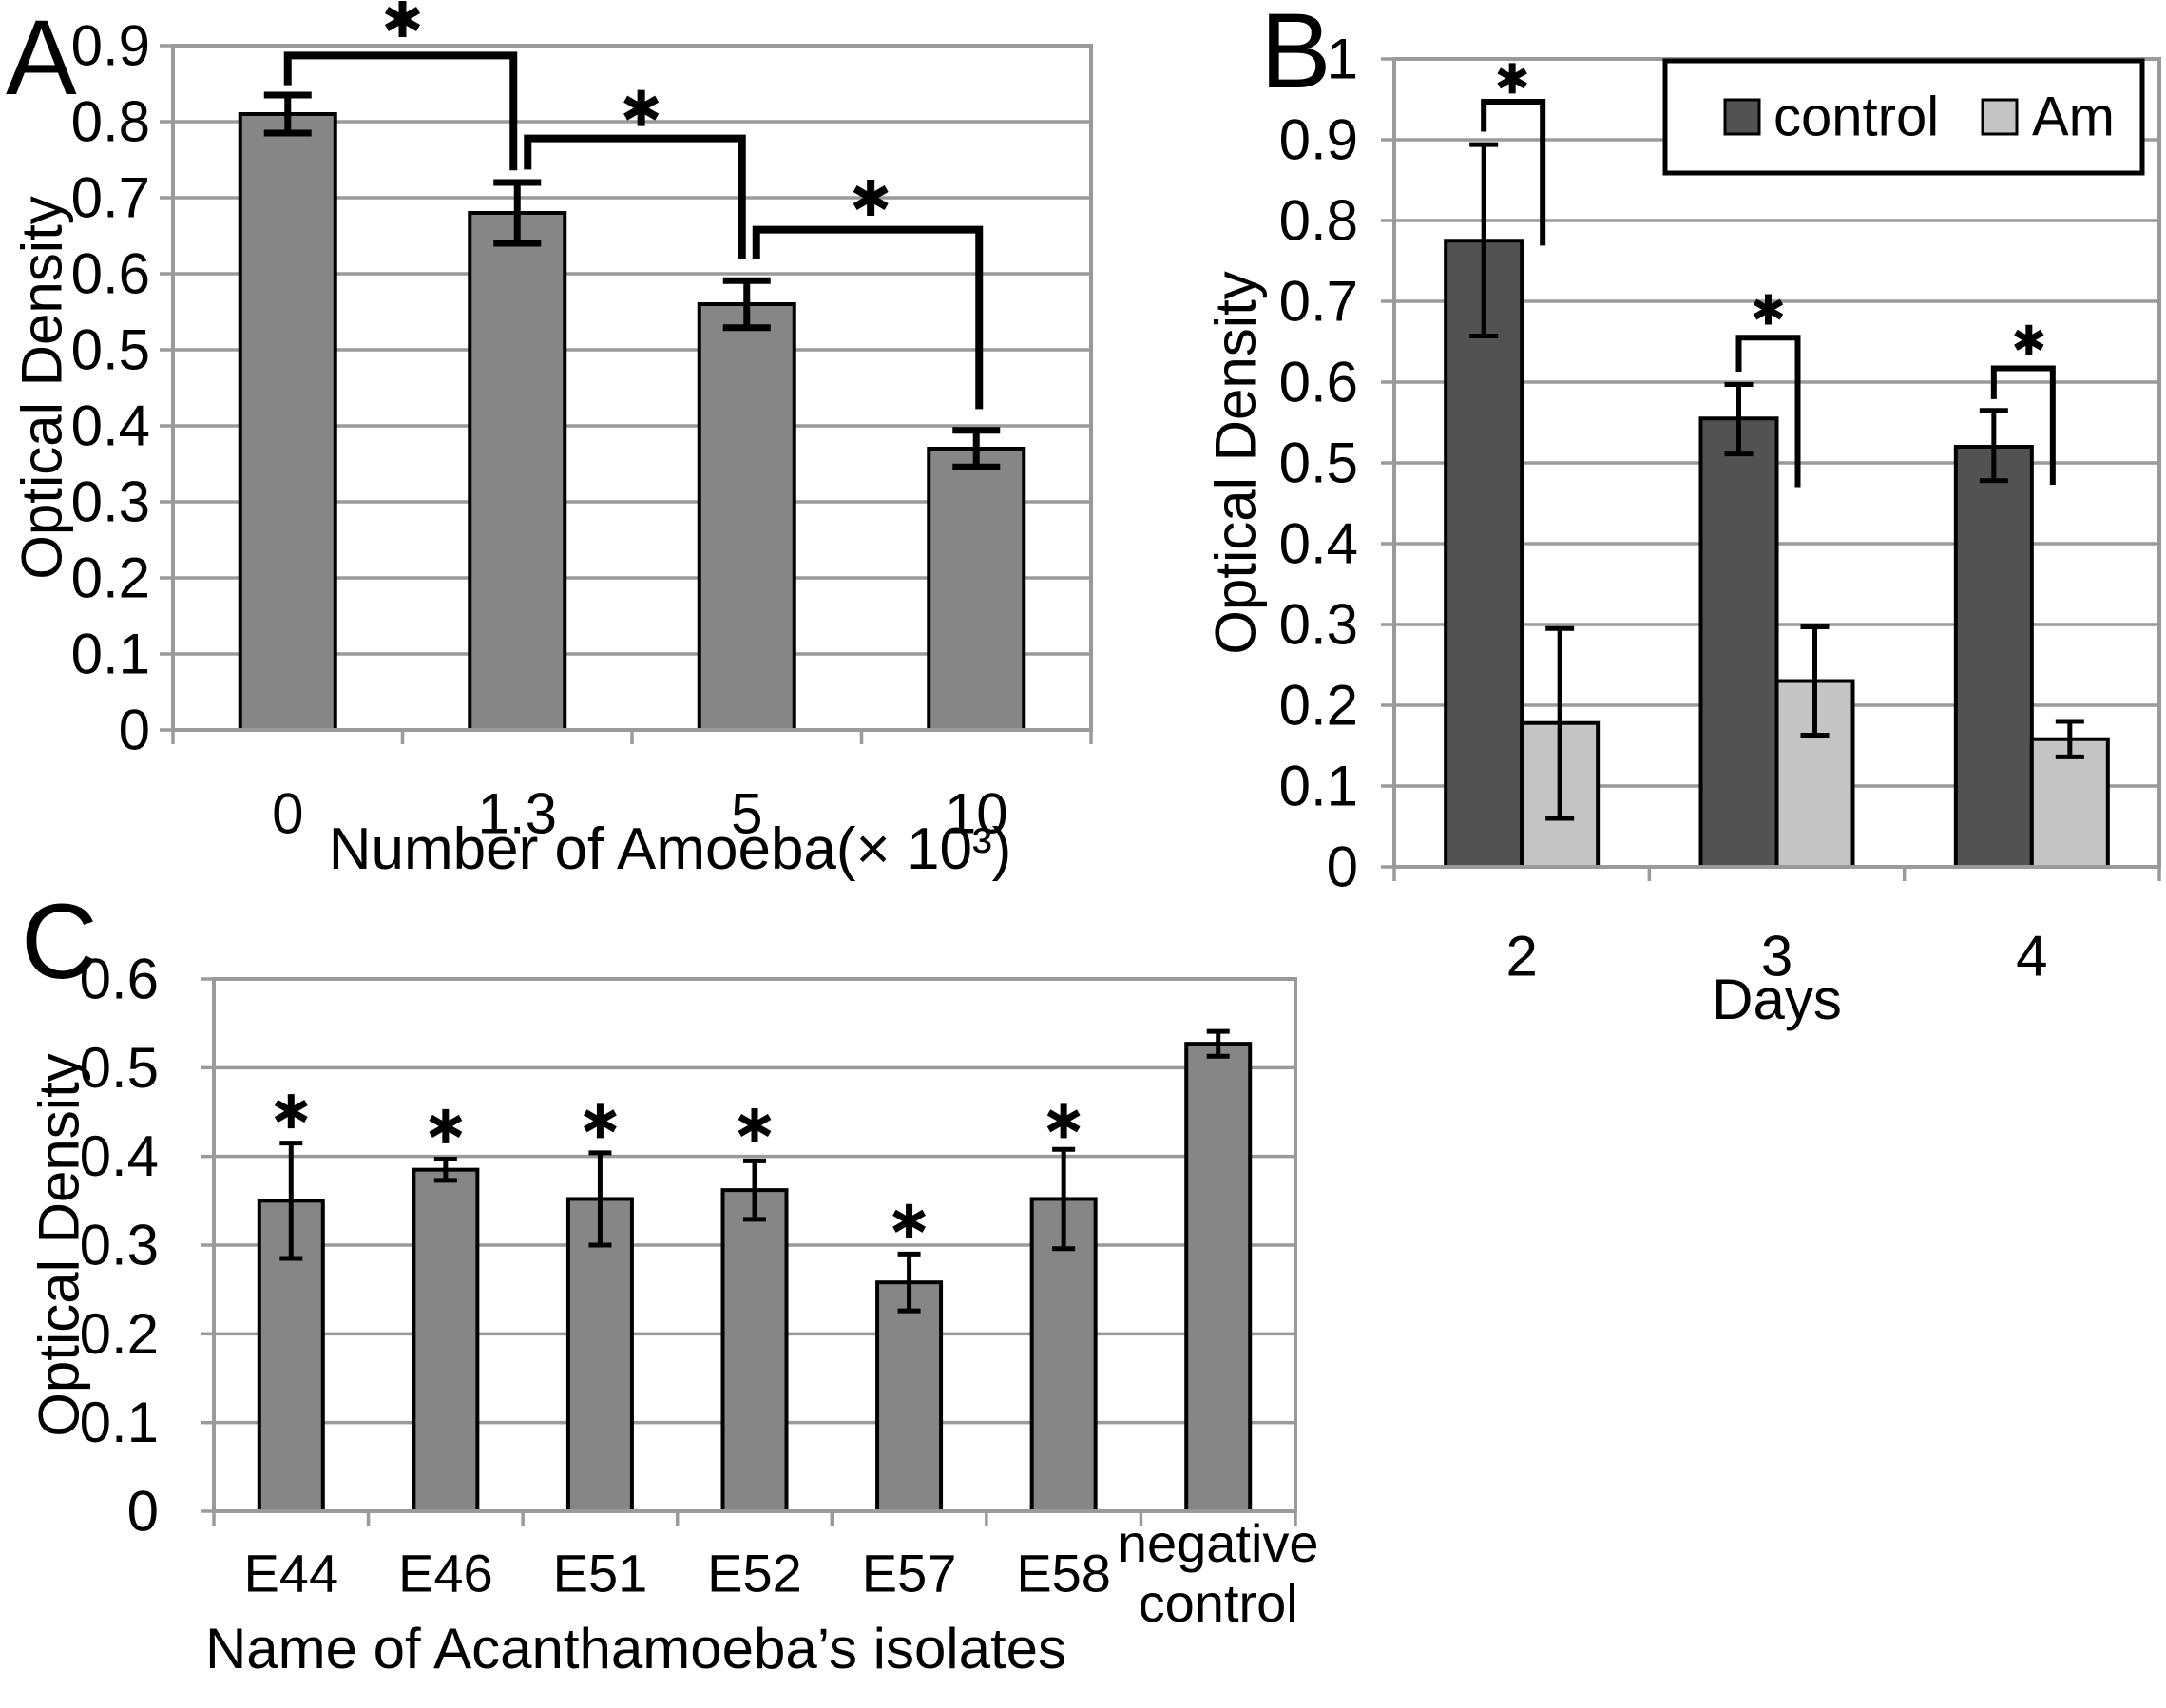  What do you see at coordinates (1218, 1603) in the screenshot?
I see `x-tick-label: control` at bounding box center [1218, 1603].